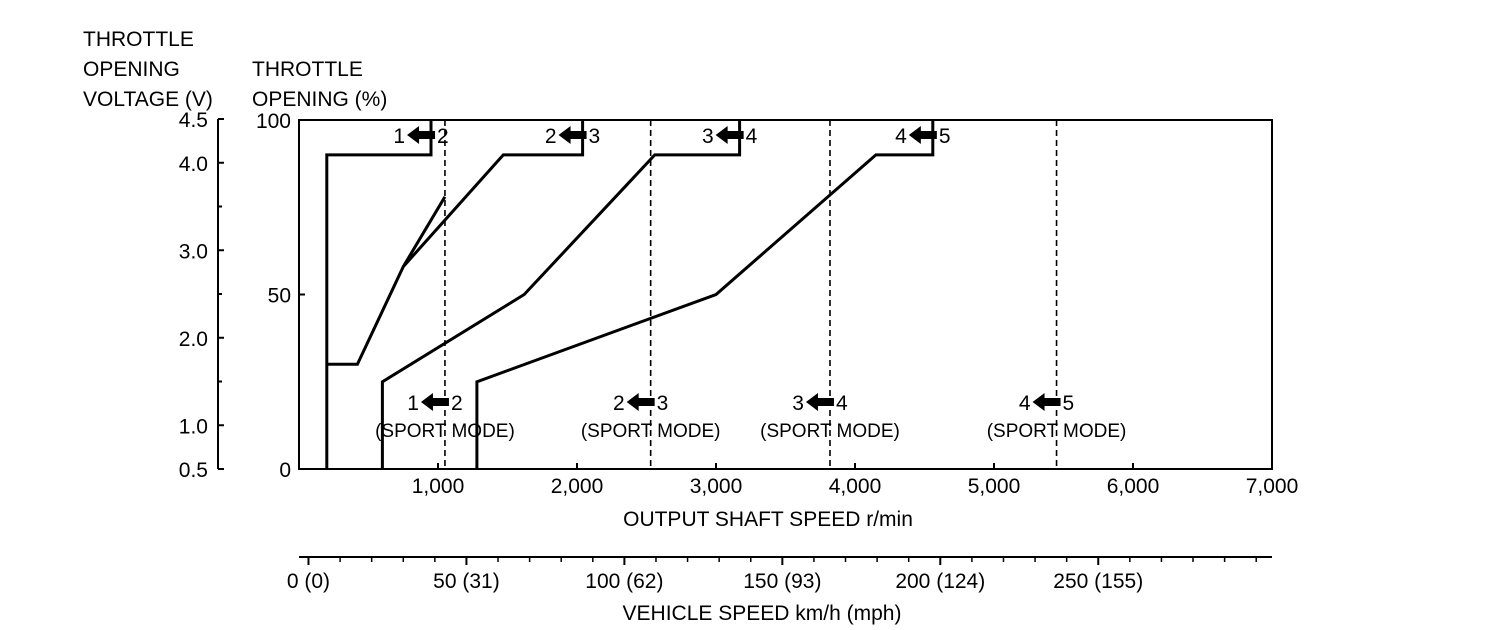  What do you see at coordinates (842, 403) in the screenshot?
I see `sport-shift-label-to: 4` at bounding box center [842, 403].